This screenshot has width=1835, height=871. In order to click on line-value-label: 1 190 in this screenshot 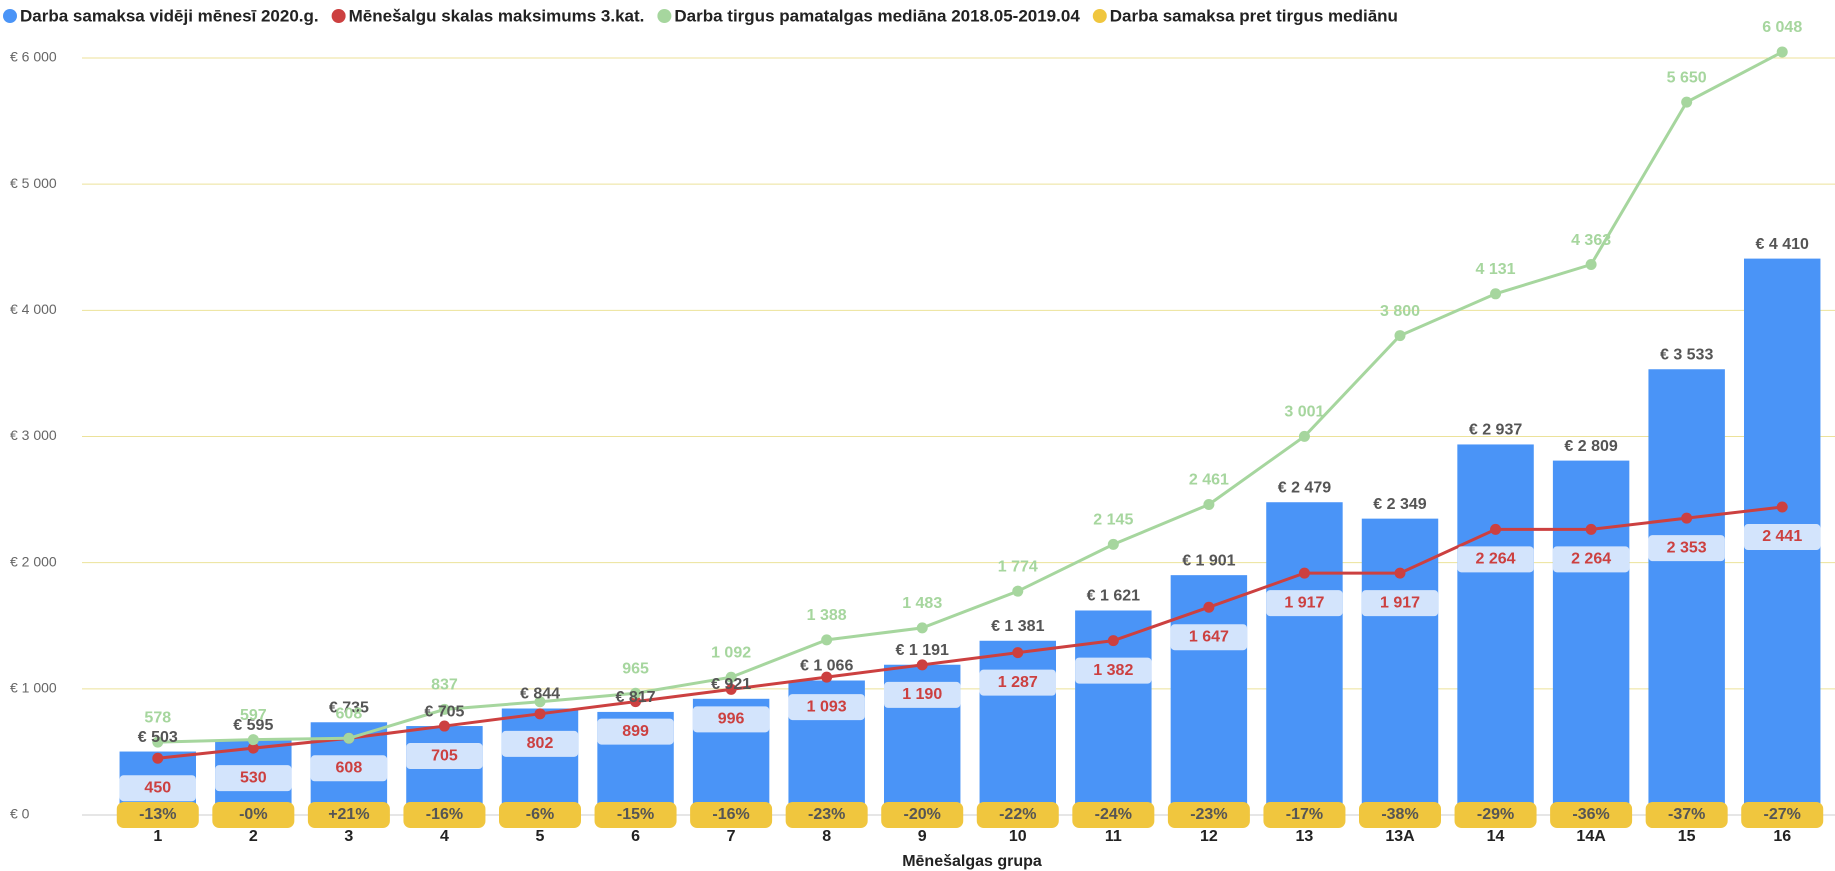, I will do `click(922, 694)`.